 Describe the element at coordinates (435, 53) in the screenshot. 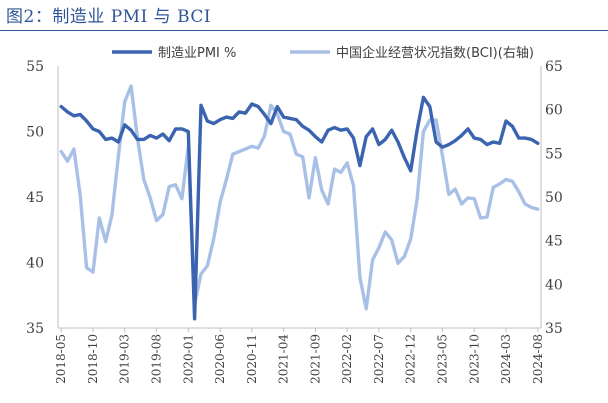

I see `legend-bci-label: 中国企业经营状况指数(BCI)(右轴)` at that location.